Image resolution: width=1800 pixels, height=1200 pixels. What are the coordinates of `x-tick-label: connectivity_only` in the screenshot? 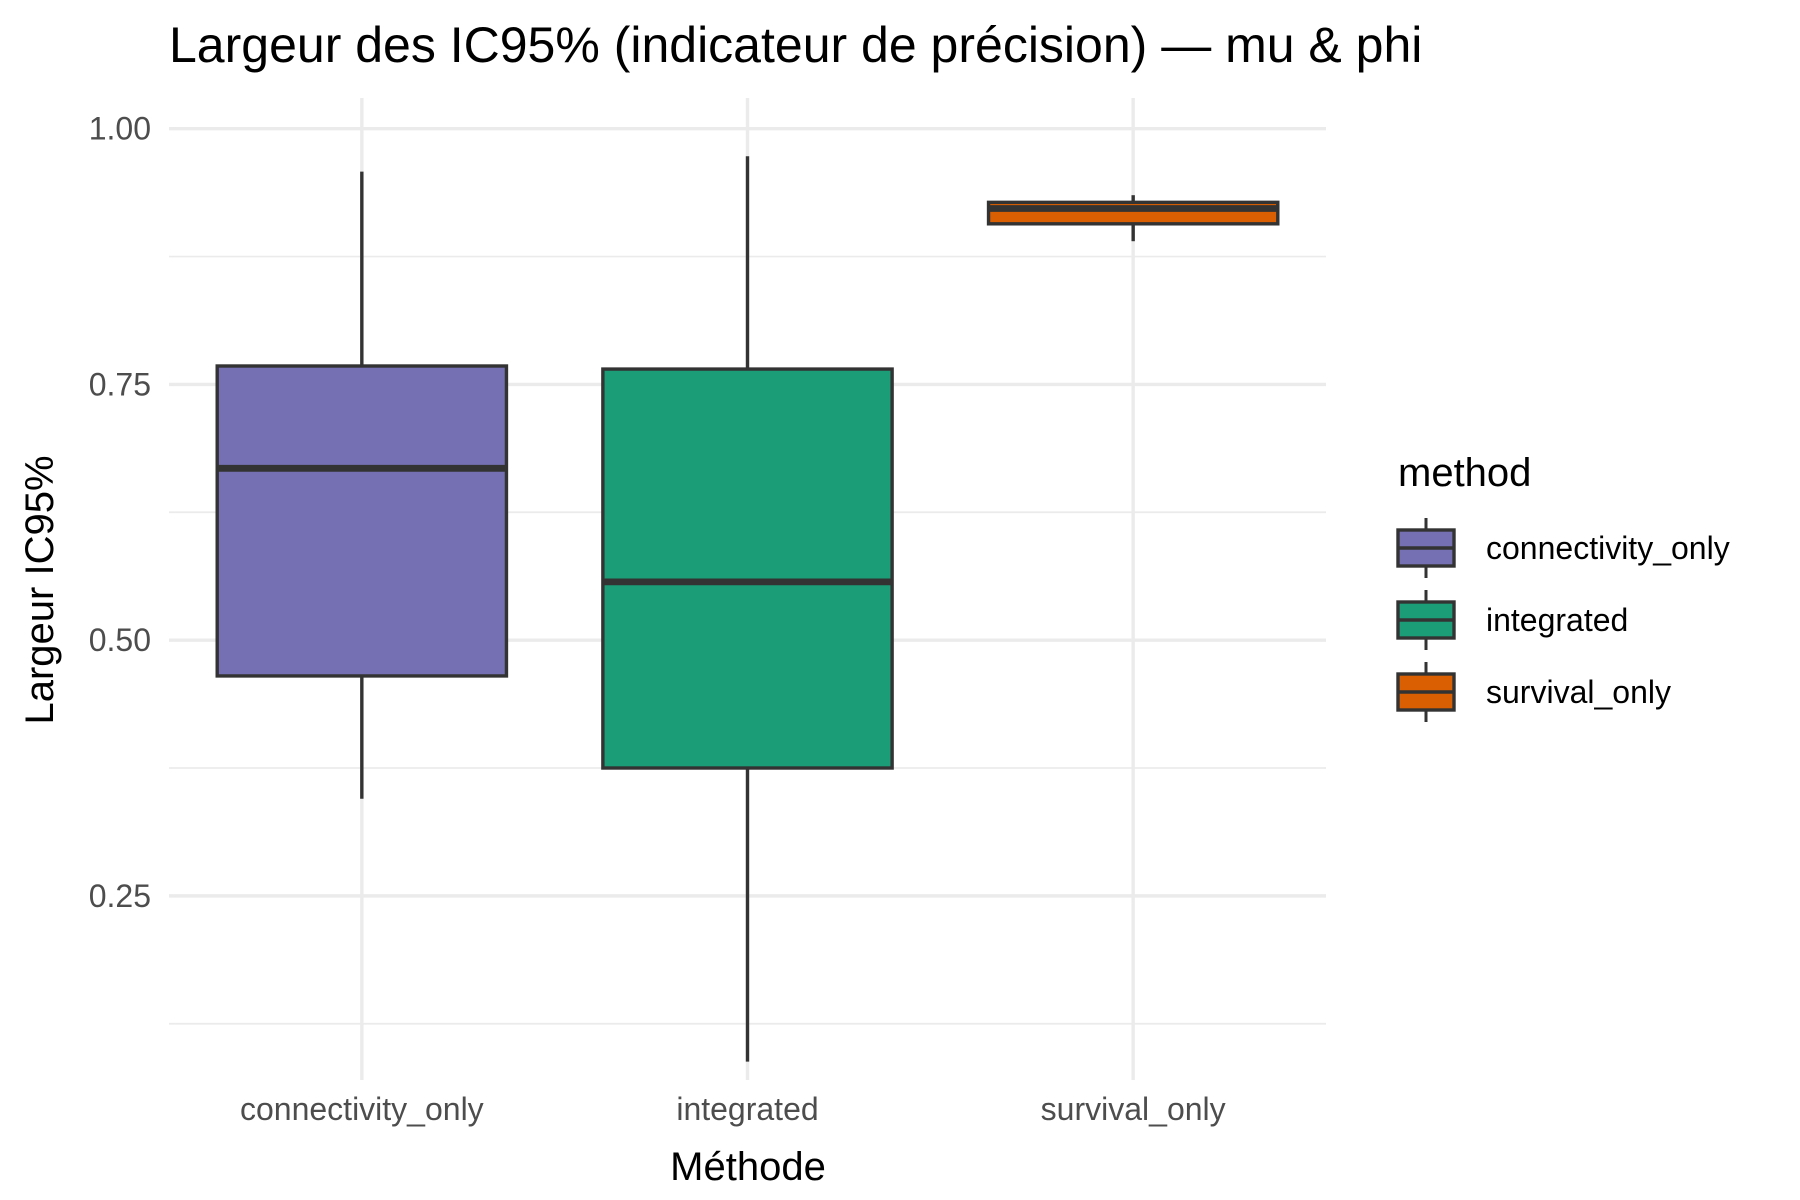 It's located at (362, 1109).